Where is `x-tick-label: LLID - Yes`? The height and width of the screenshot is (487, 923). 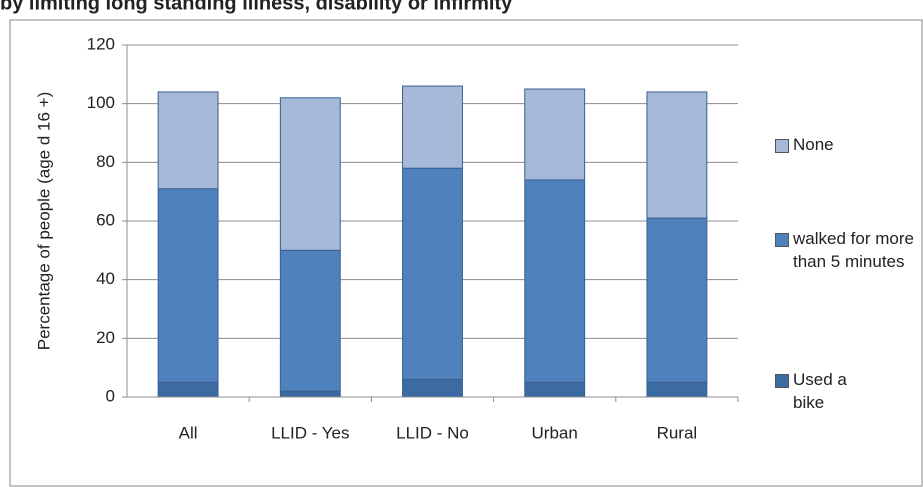 x-tick-label: LLID - Yes is located at coordinates (310, 432).